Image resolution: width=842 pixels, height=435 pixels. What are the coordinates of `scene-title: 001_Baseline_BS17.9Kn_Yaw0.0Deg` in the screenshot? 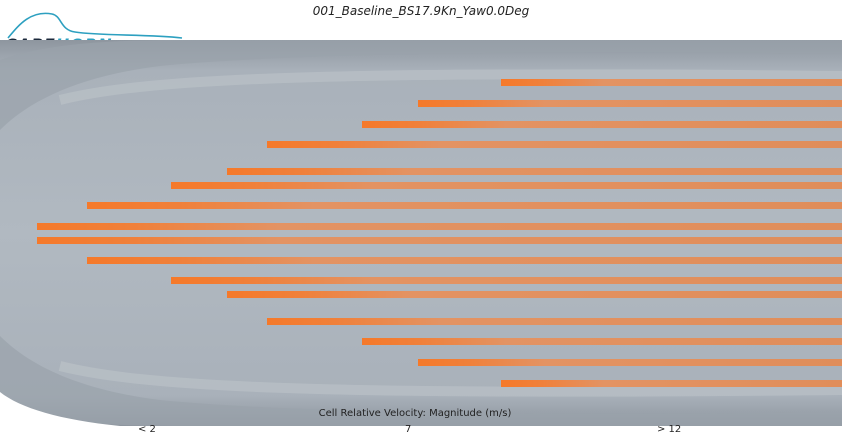 It's located at (421, 11).